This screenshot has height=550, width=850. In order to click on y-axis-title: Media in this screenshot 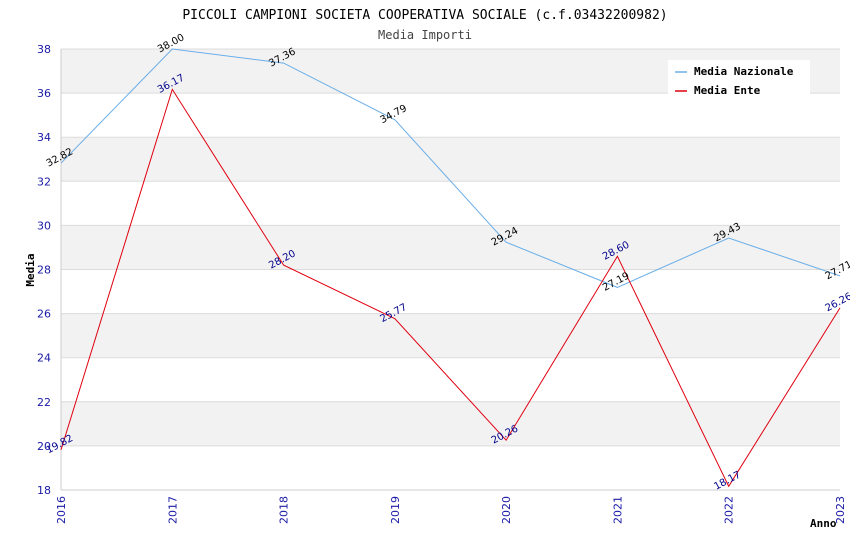, I will do `click(30, 269)`.